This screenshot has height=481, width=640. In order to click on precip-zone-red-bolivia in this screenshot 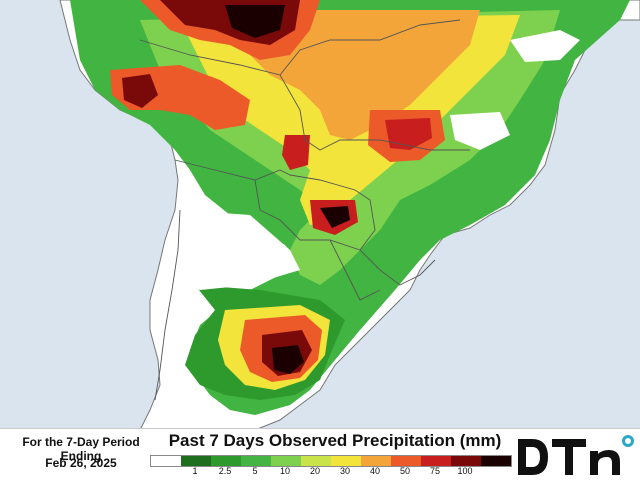, I will do `click(296, 152)`.